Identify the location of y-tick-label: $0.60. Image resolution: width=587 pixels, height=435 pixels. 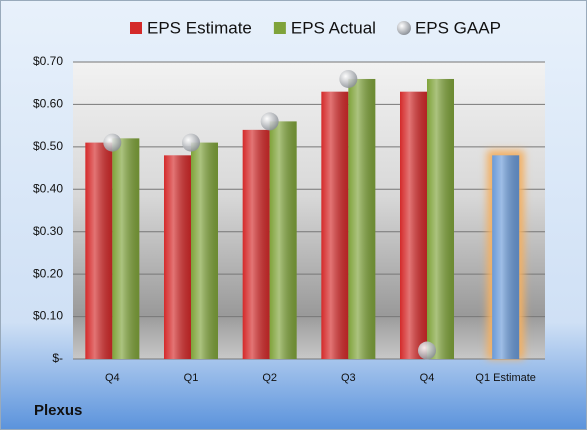
(48, 104).